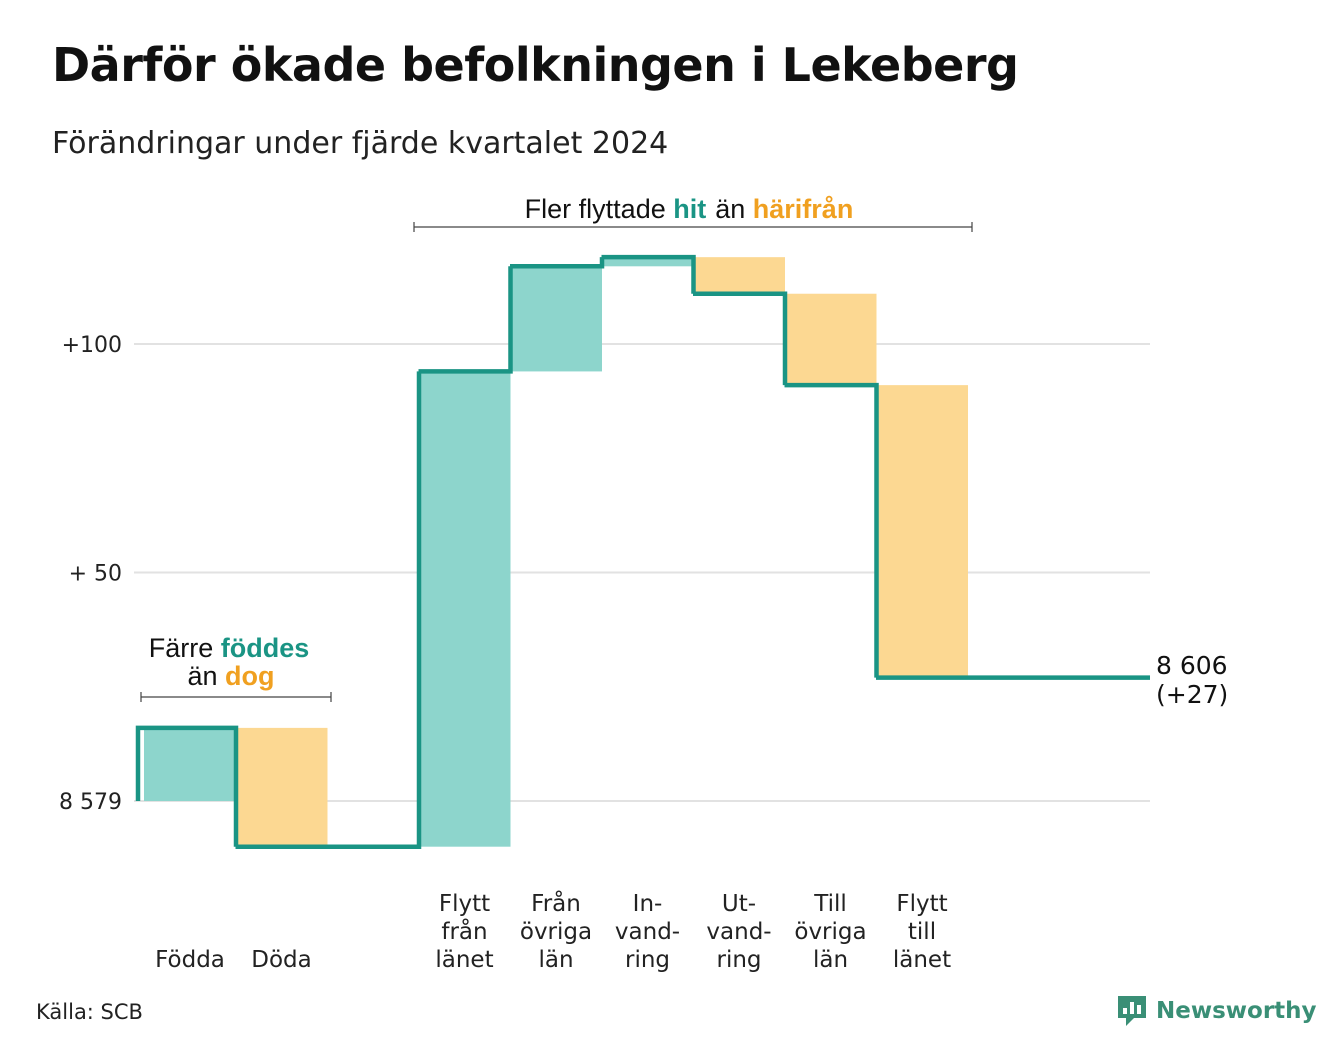  What do you see at coordinates (265, 648) in the screenshot?
I see `births-annotation-highlight: föddes` at bounding box center [265, 648].